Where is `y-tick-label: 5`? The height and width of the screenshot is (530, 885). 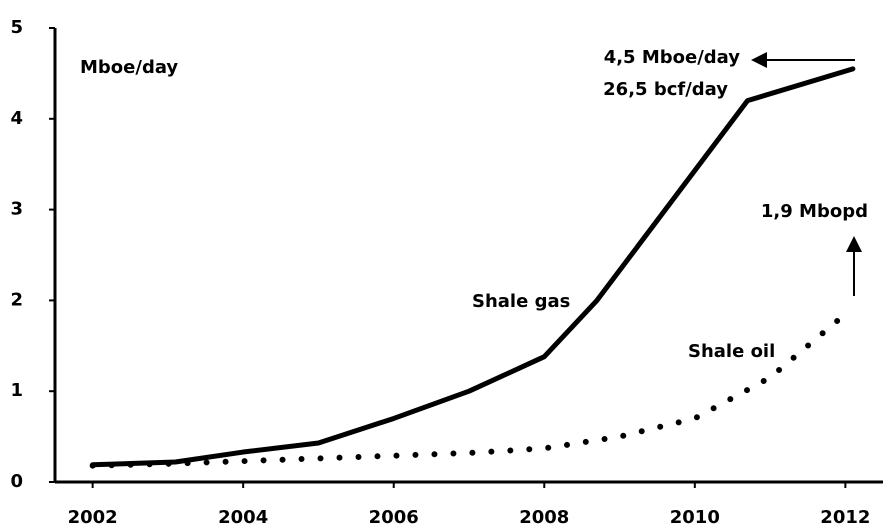 y-tick-label: 5 is located at coordinates (16, 27).